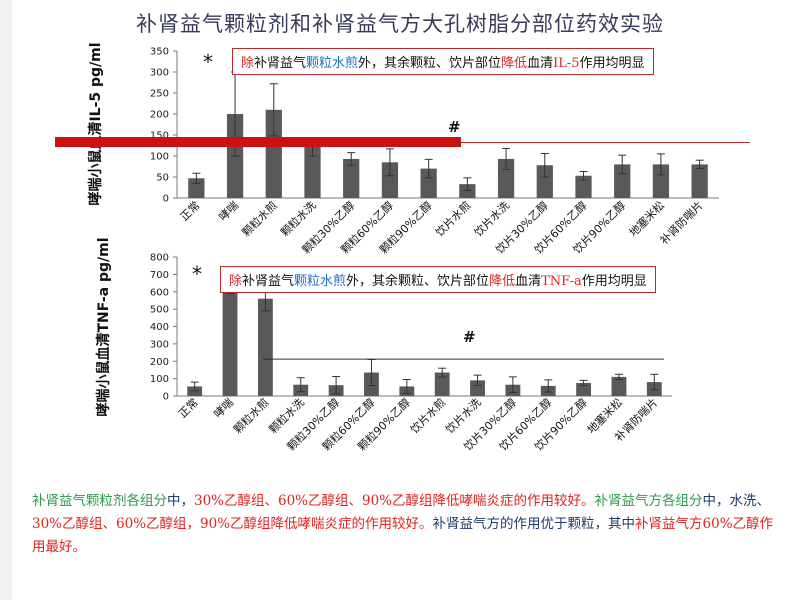  What do you see at coordinates (332, 63) in the screenshot?
I see `callout-il5-part3: 颗粒水煎` at bounding box center [332, 63].